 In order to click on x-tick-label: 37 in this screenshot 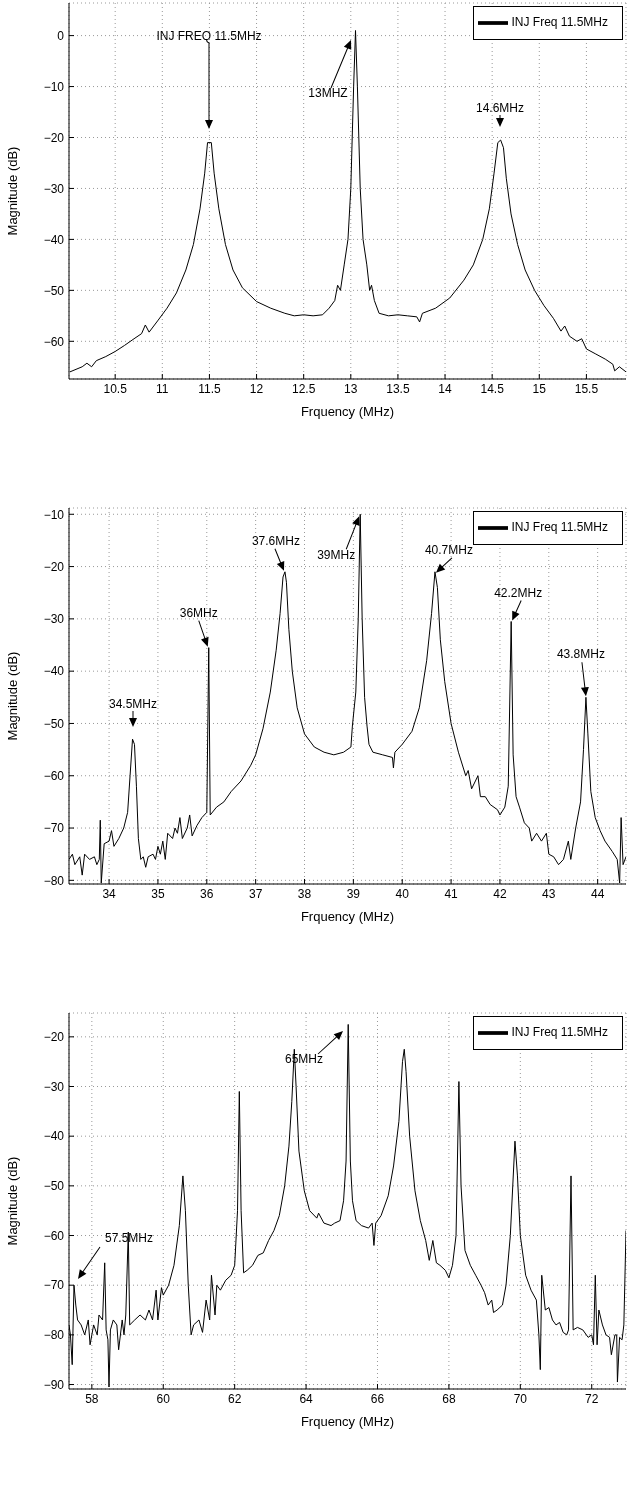, I will do `click(255, 893)`.